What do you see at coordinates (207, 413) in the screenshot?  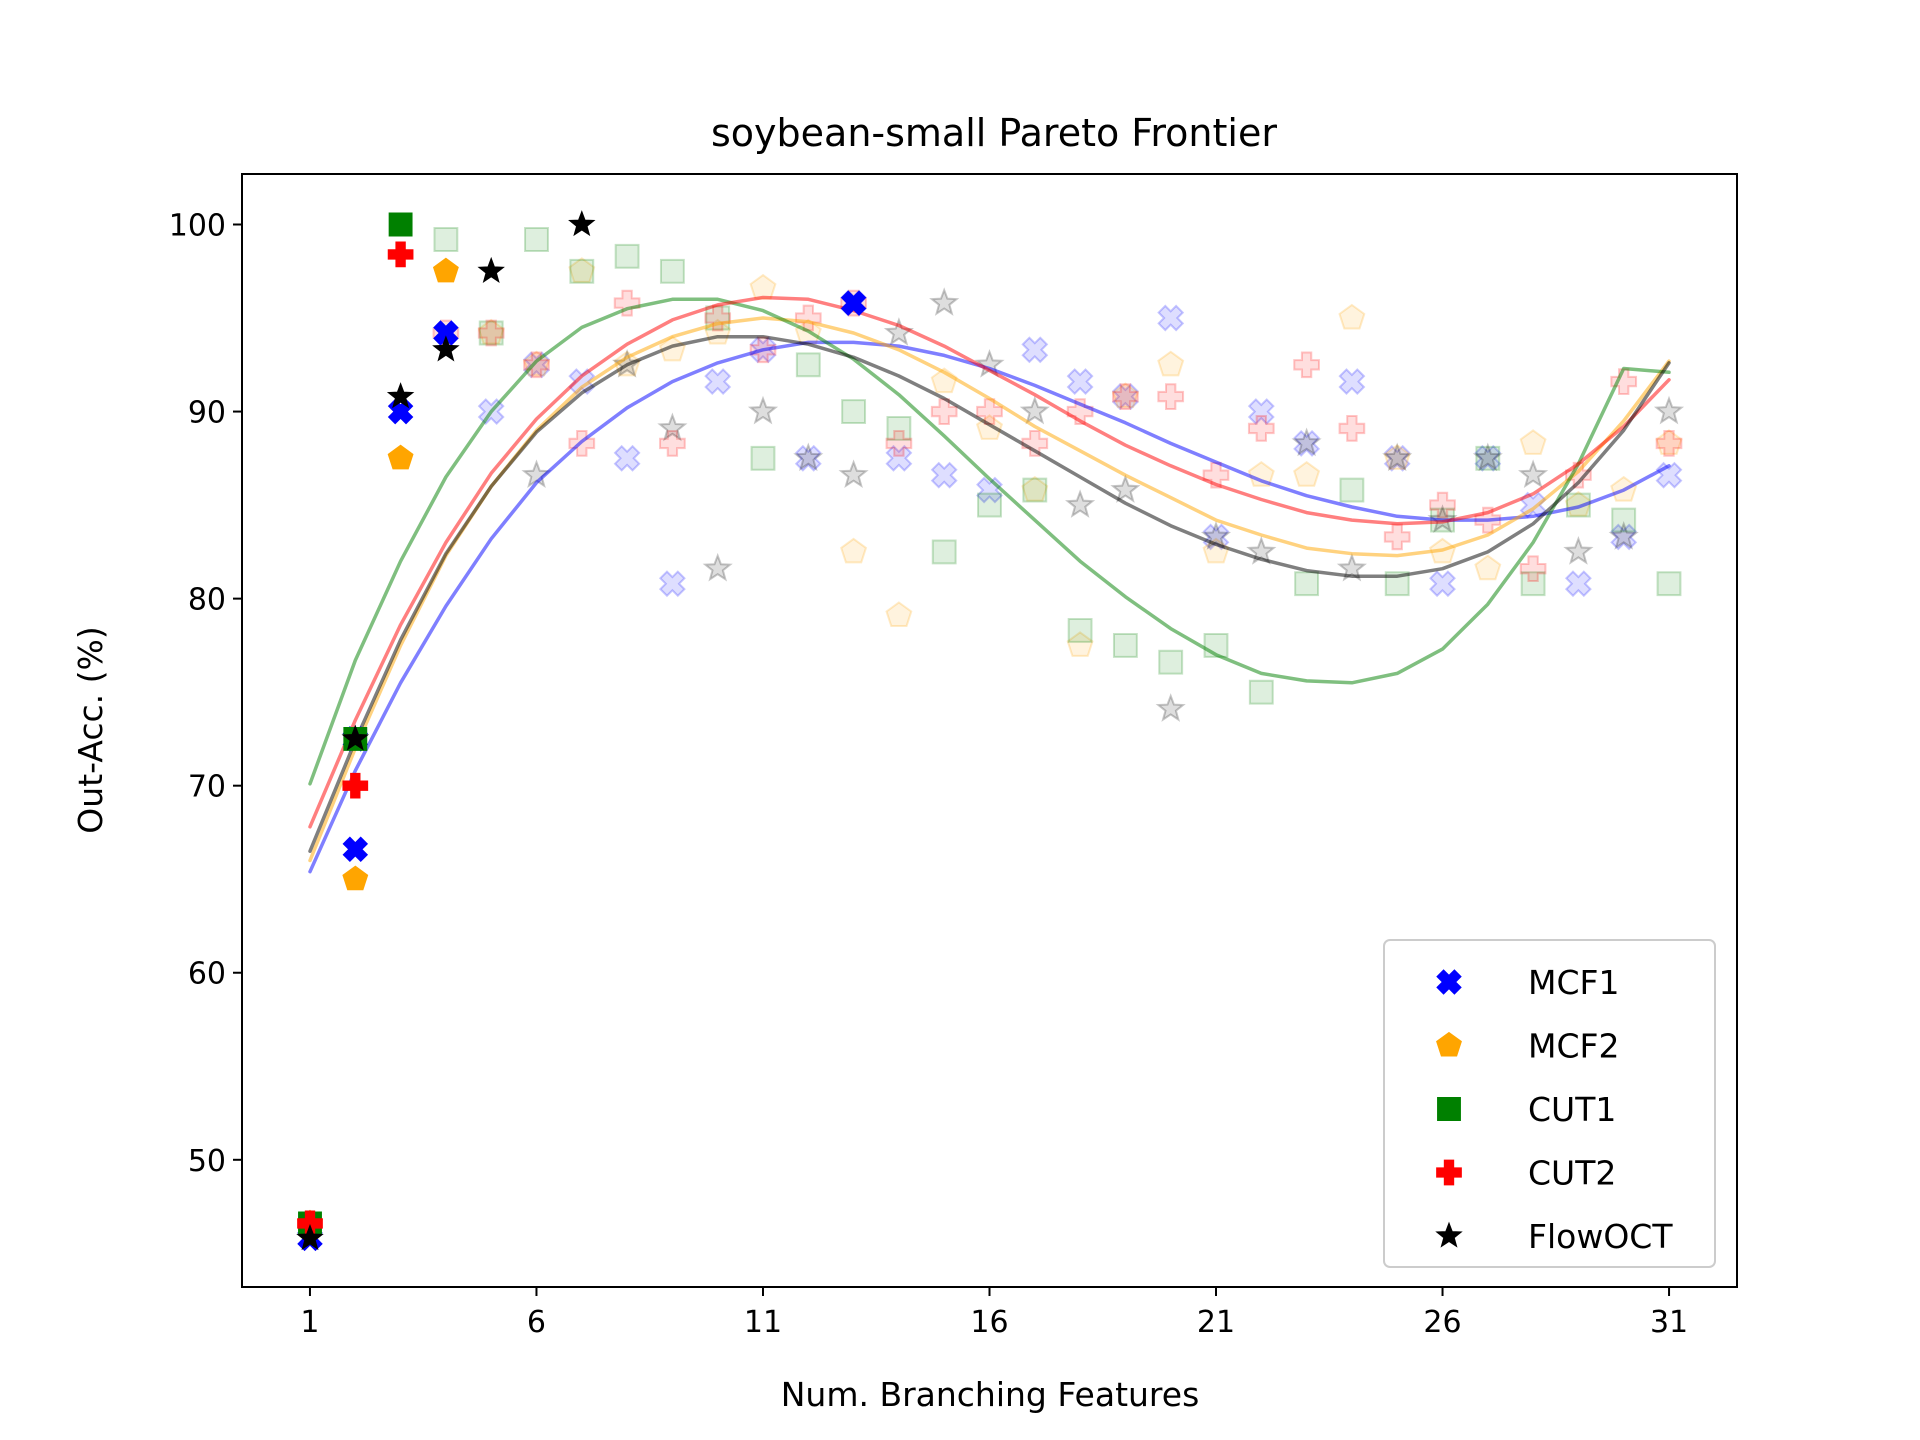 I see `y-tick-label-90: 90` at bounding box center [207, 413].